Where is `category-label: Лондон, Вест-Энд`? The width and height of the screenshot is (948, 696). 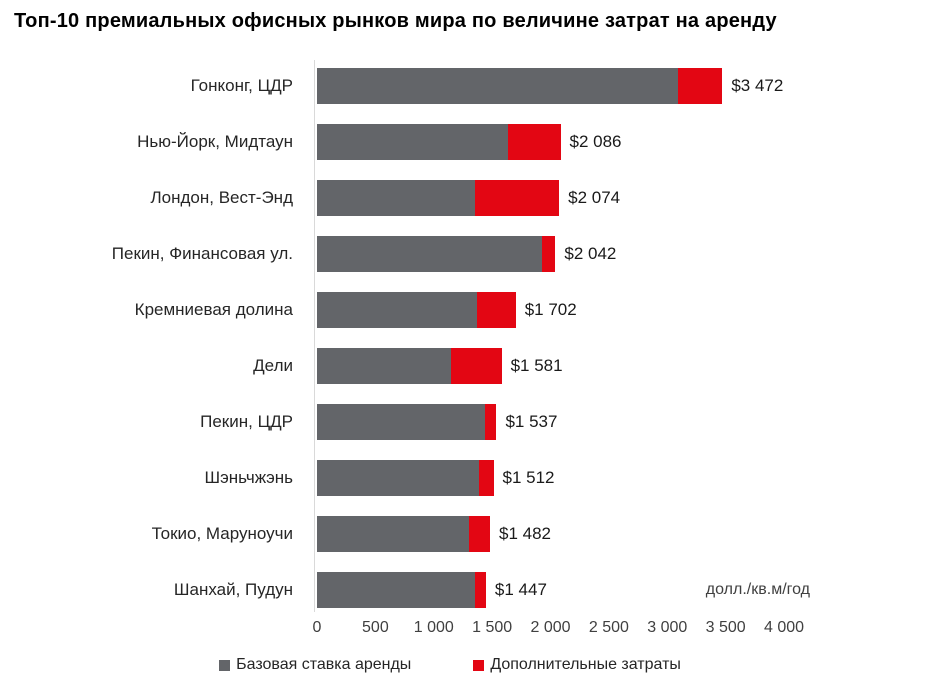 category-label: Лондон, Вест-Энд is located at coordinates (221, 197).